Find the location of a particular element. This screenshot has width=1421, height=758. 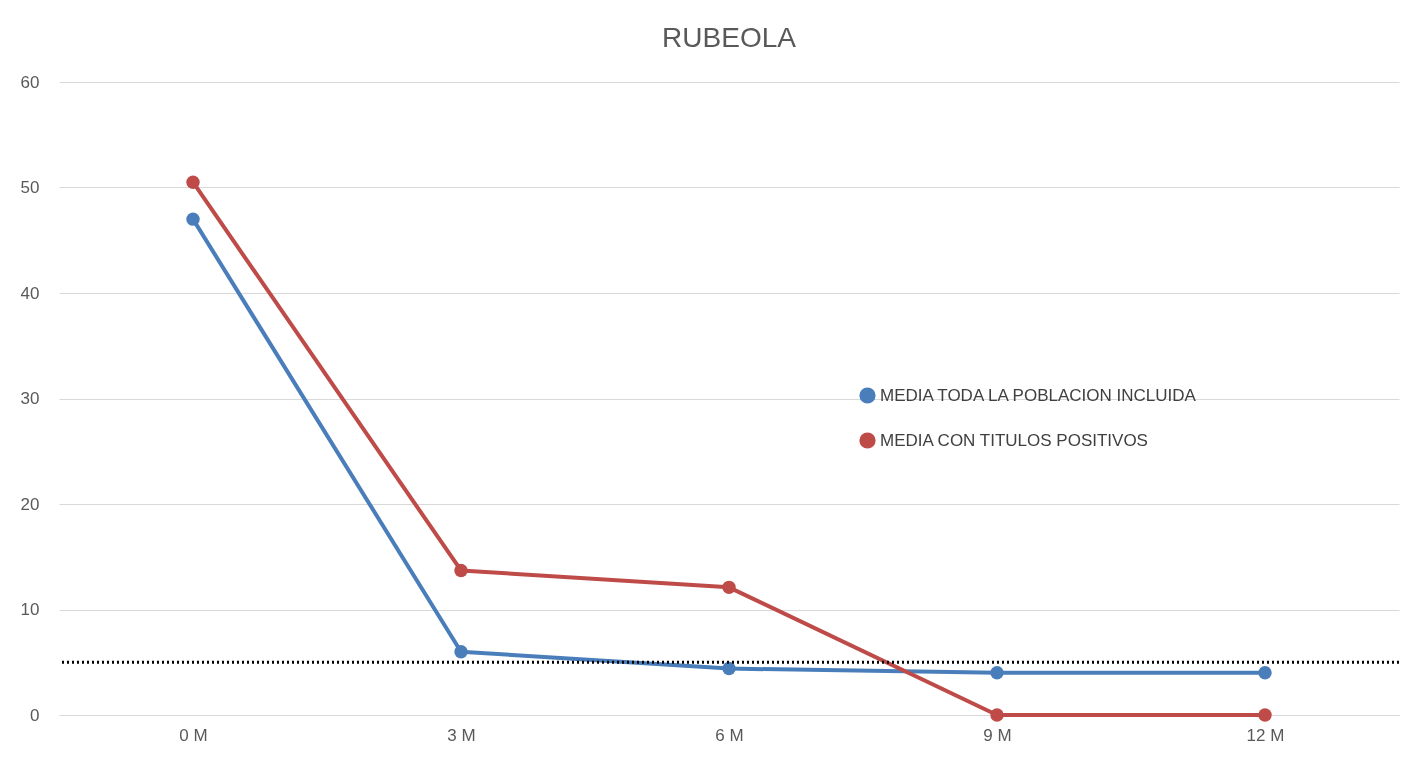

y-tick-label: 60 is located at coordinates (30, 82).